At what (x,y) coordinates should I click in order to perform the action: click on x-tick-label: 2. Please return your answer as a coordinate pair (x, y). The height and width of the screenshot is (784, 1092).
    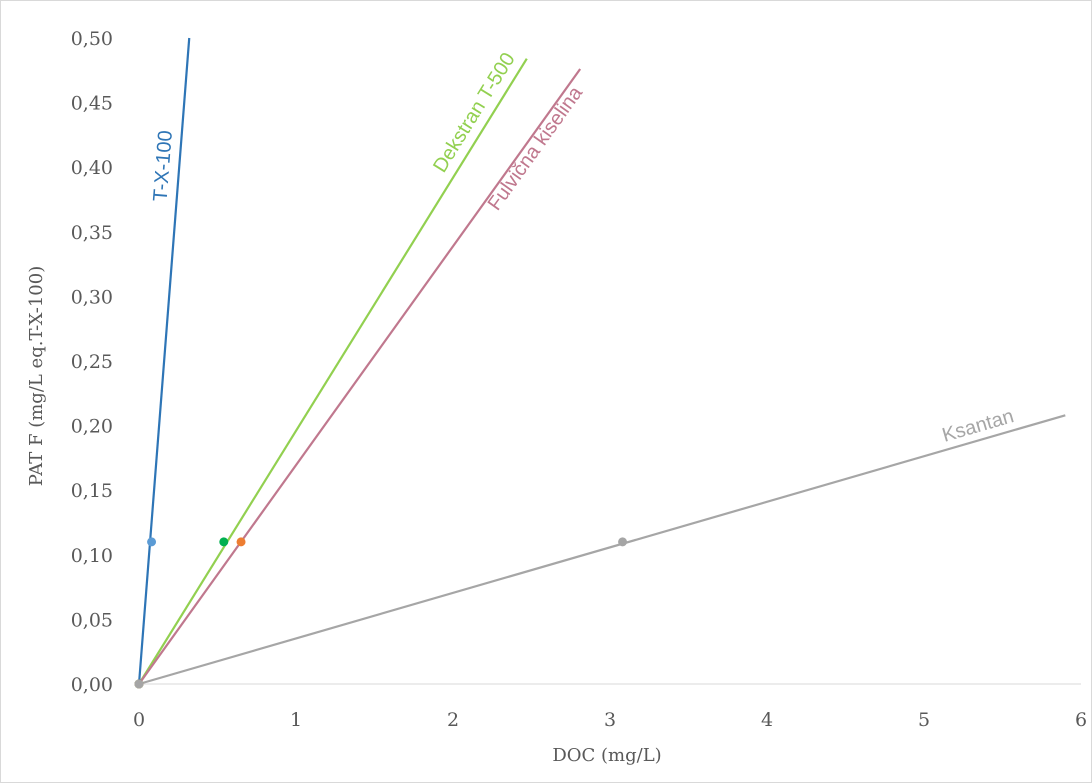
    Looking at the image, I should click on (453, 720).